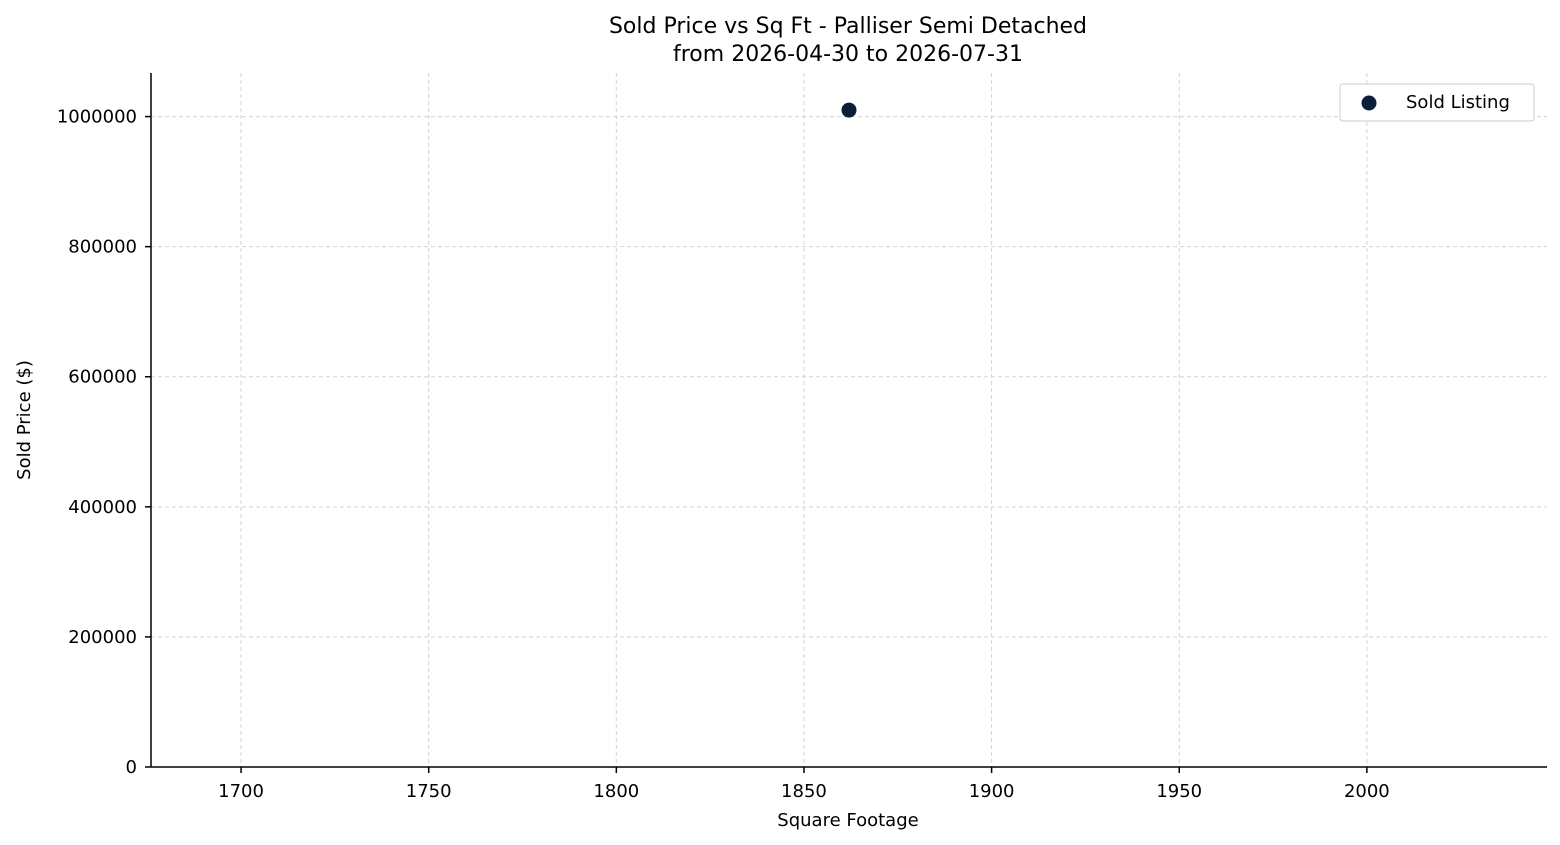  Describe the element at coordinates (804, 791) in the screenshot. I see `x-tick-label: 1850` at that location.